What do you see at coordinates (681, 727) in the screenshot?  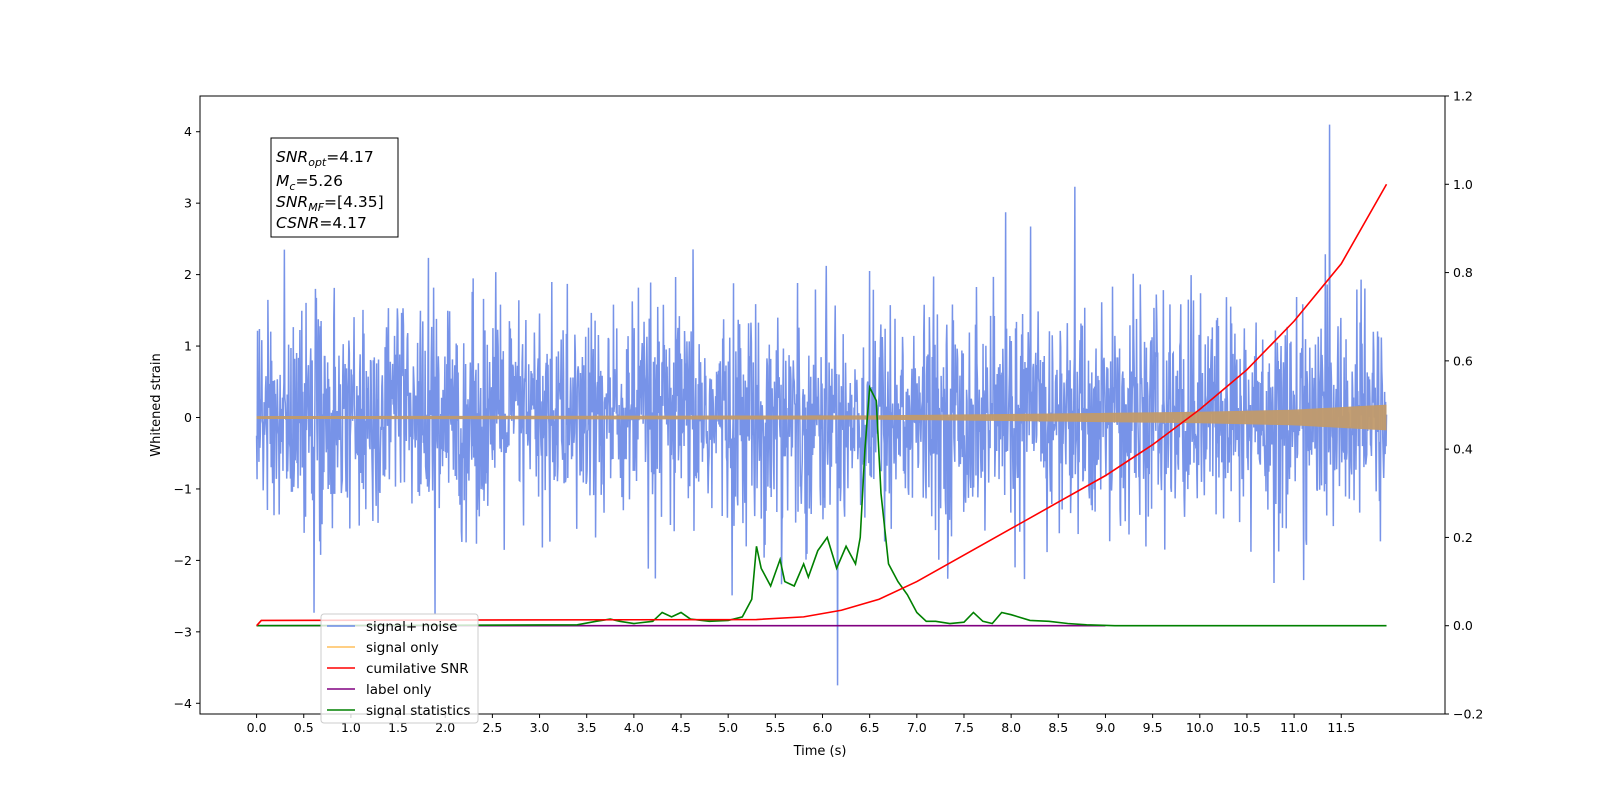 I see `x-tick-label: 4.5` at bounding box center [681, 727].